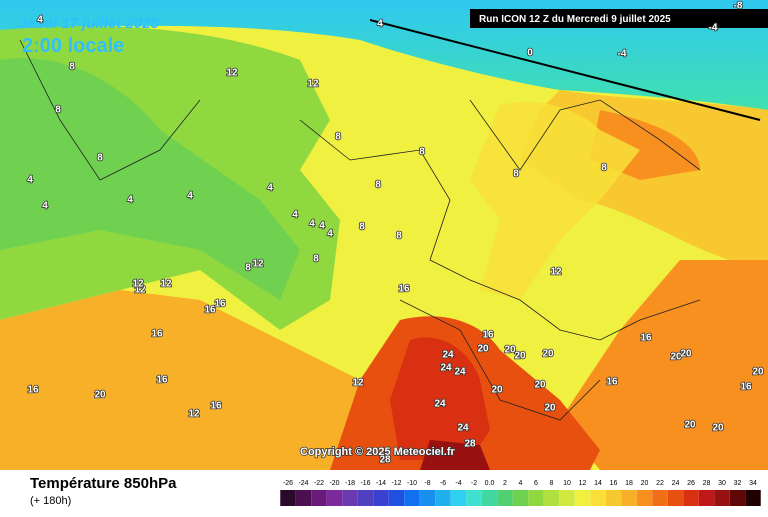 The width and height of the screenshot is (768, 517). Describe the element at coordinates (427, 483) in the screenshot. I see `colorbar-label: -8` at that location.